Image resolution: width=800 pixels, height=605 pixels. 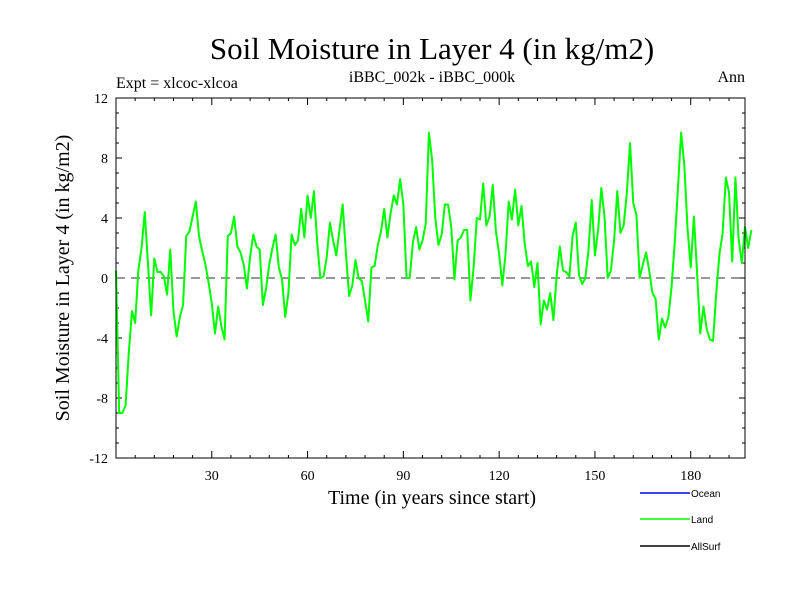 What do you see at coordinates (403, 476) in the screenshot?
I see `x-tick-label: 90` at bounding box center [403, 476].